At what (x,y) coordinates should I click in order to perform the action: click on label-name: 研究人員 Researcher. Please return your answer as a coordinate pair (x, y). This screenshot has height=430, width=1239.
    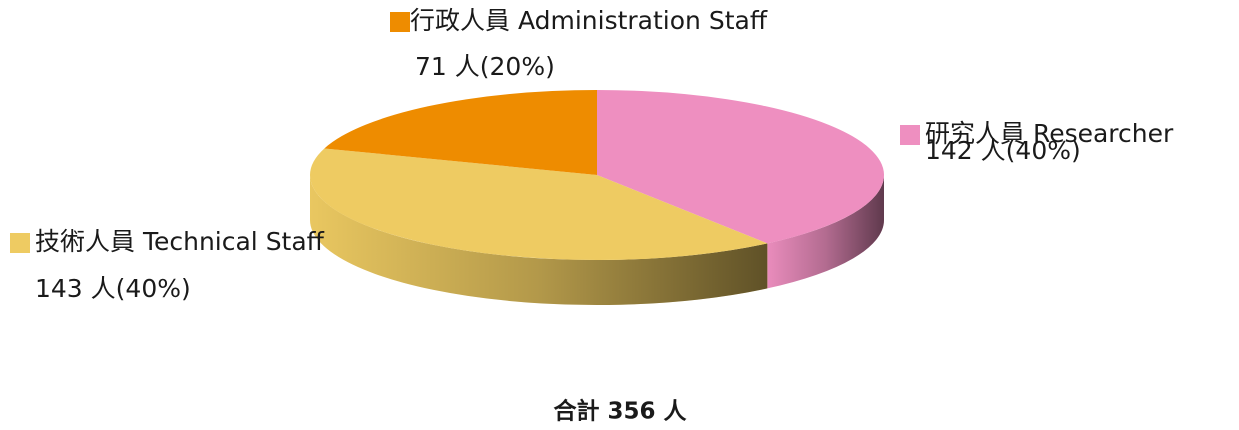
    Looking at the image, I should click on (1049, 133).